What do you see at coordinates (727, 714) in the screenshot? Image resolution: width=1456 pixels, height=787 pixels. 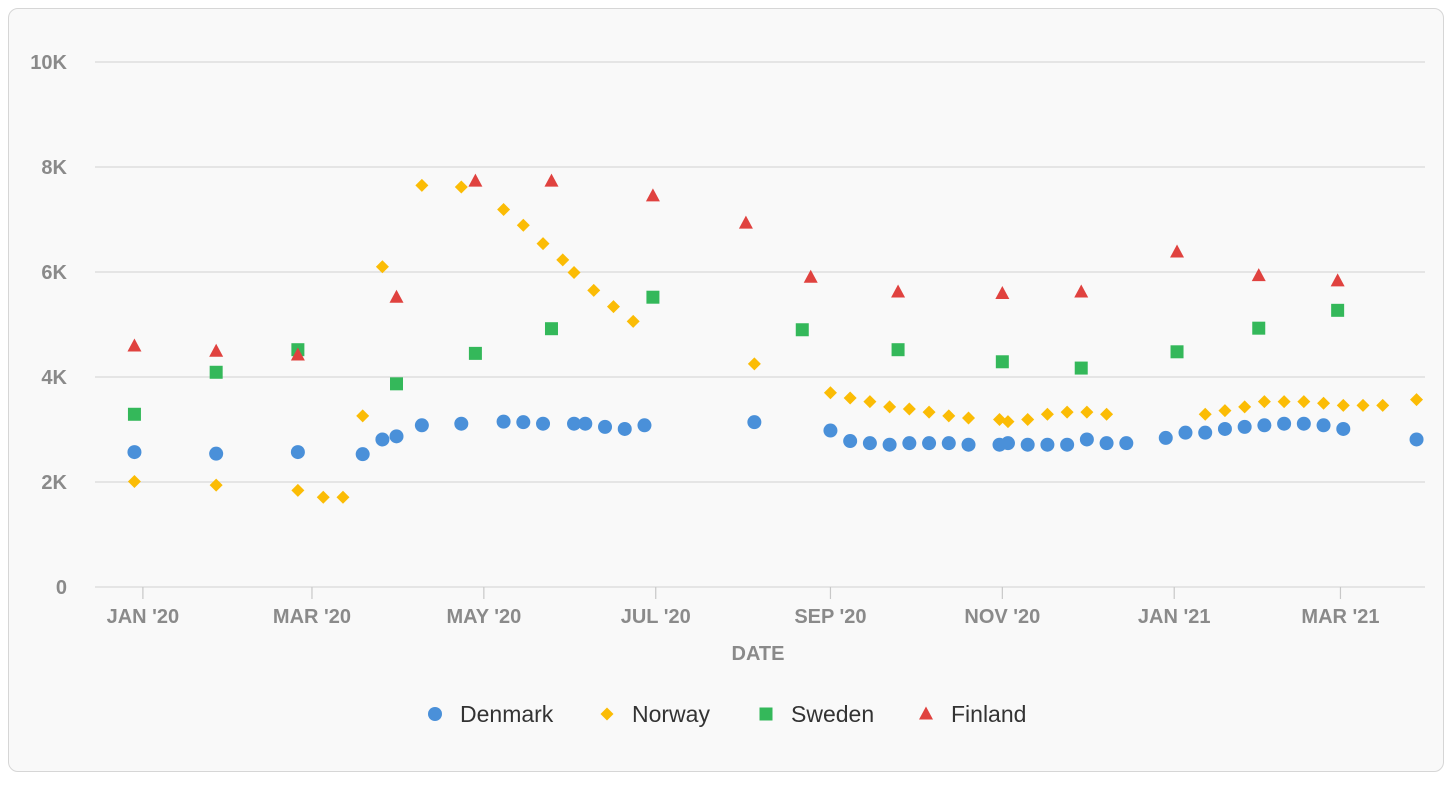 I see `legend: Denmark Norway Sweden Finland` at bounding box center [727, 714].